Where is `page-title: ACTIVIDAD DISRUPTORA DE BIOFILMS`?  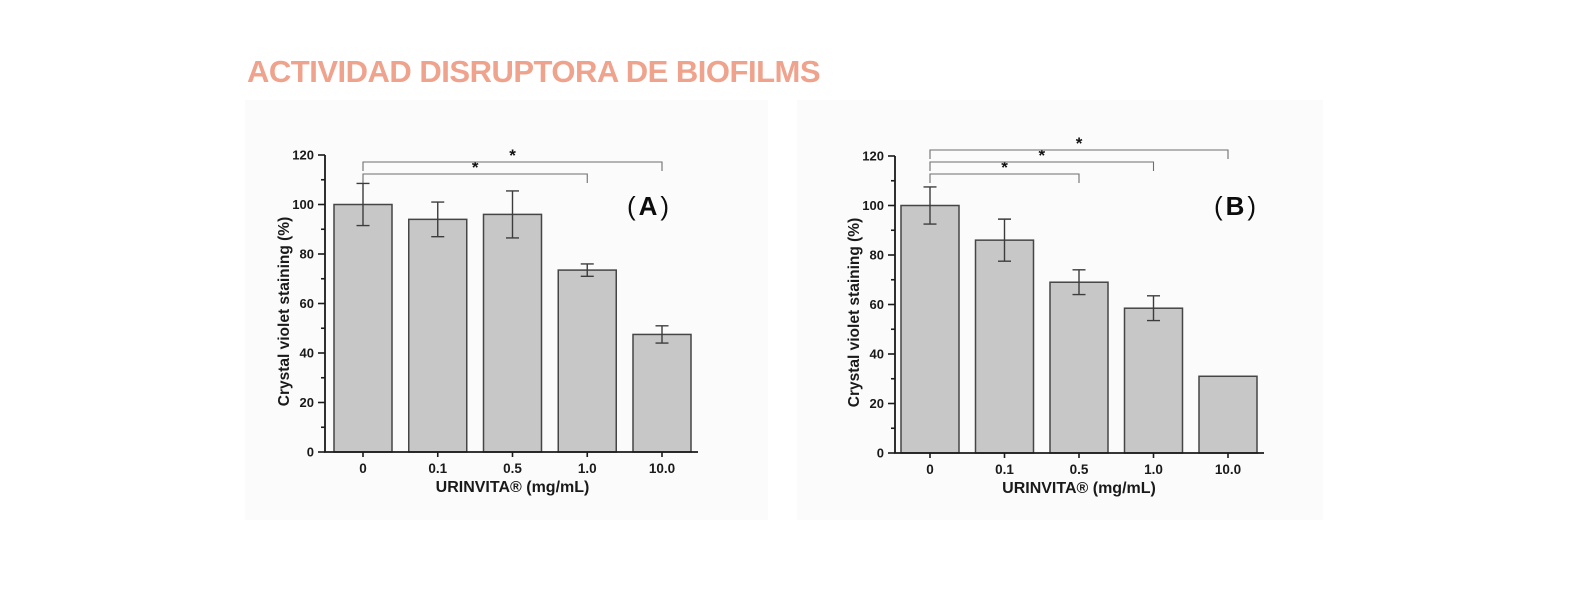 page-title: ACTIVIDAD DISRUPTORA DE BIOFILMS is located at coordinates (534, 71).